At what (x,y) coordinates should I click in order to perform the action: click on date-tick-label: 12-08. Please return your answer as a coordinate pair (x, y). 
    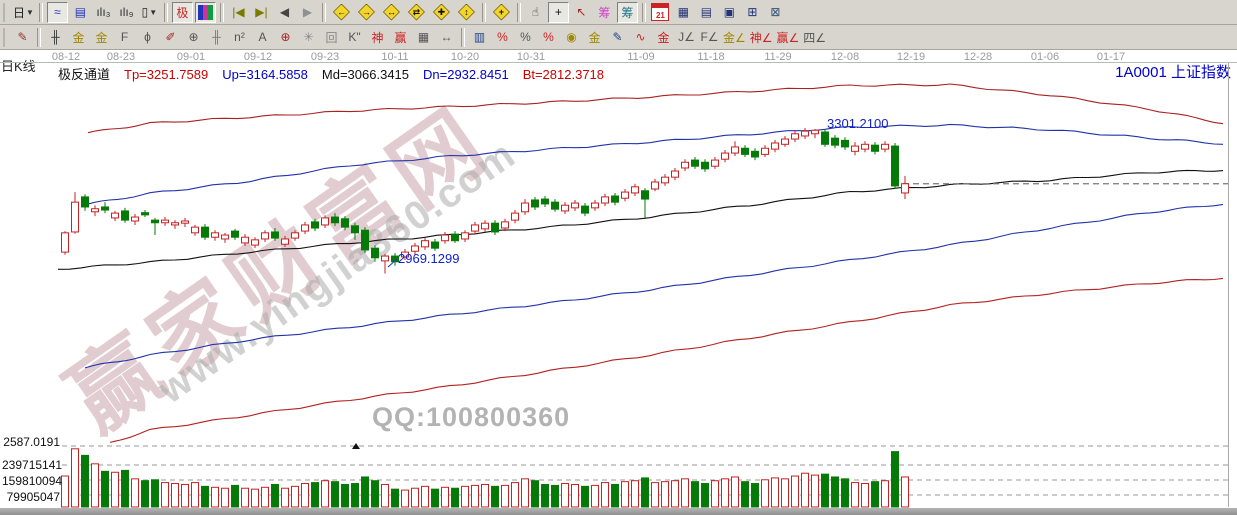
    Looking at the image, I should click on (845, 57).